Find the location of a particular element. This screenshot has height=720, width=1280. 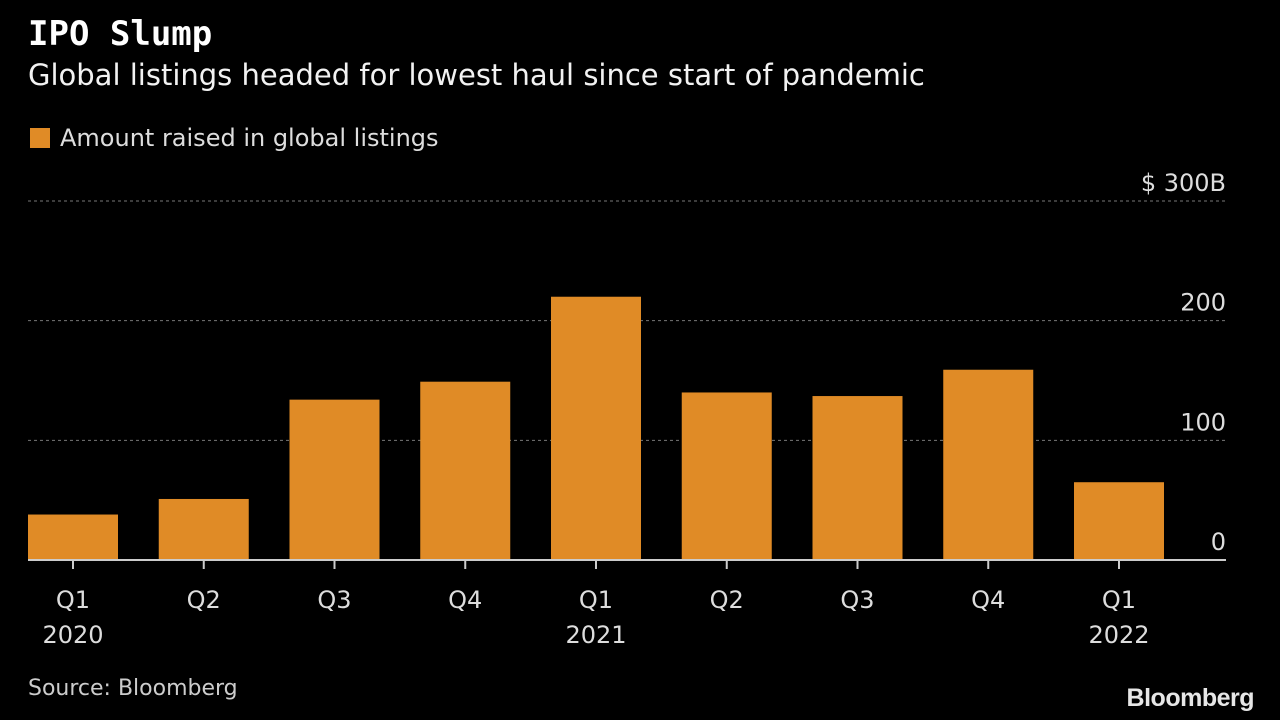

source-note: Source: Bloomberg is located at coordinates (133, 688).